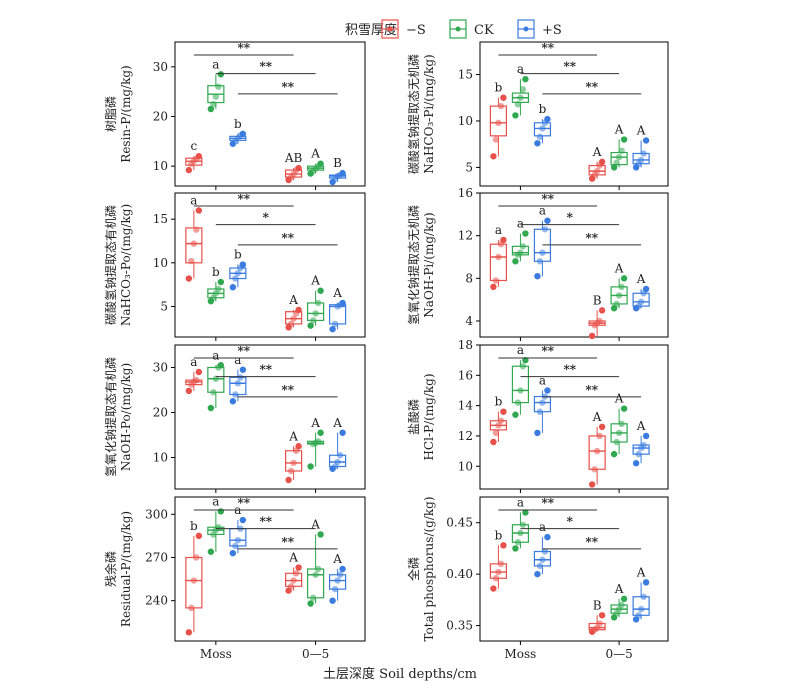  Describe the element at coordinates (118, 113) in the screenshot. I see `y-axis-label: 树脂磷Resin-P/(mg/kg)` at that location.